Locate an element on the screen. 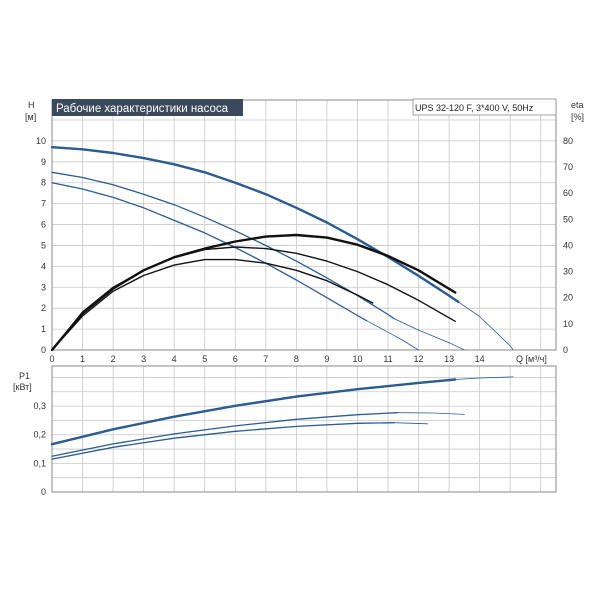 The width and height of the screenshot is (600, 605). y2-tick-label-eta: 80 is located at coordinates (568, 141).